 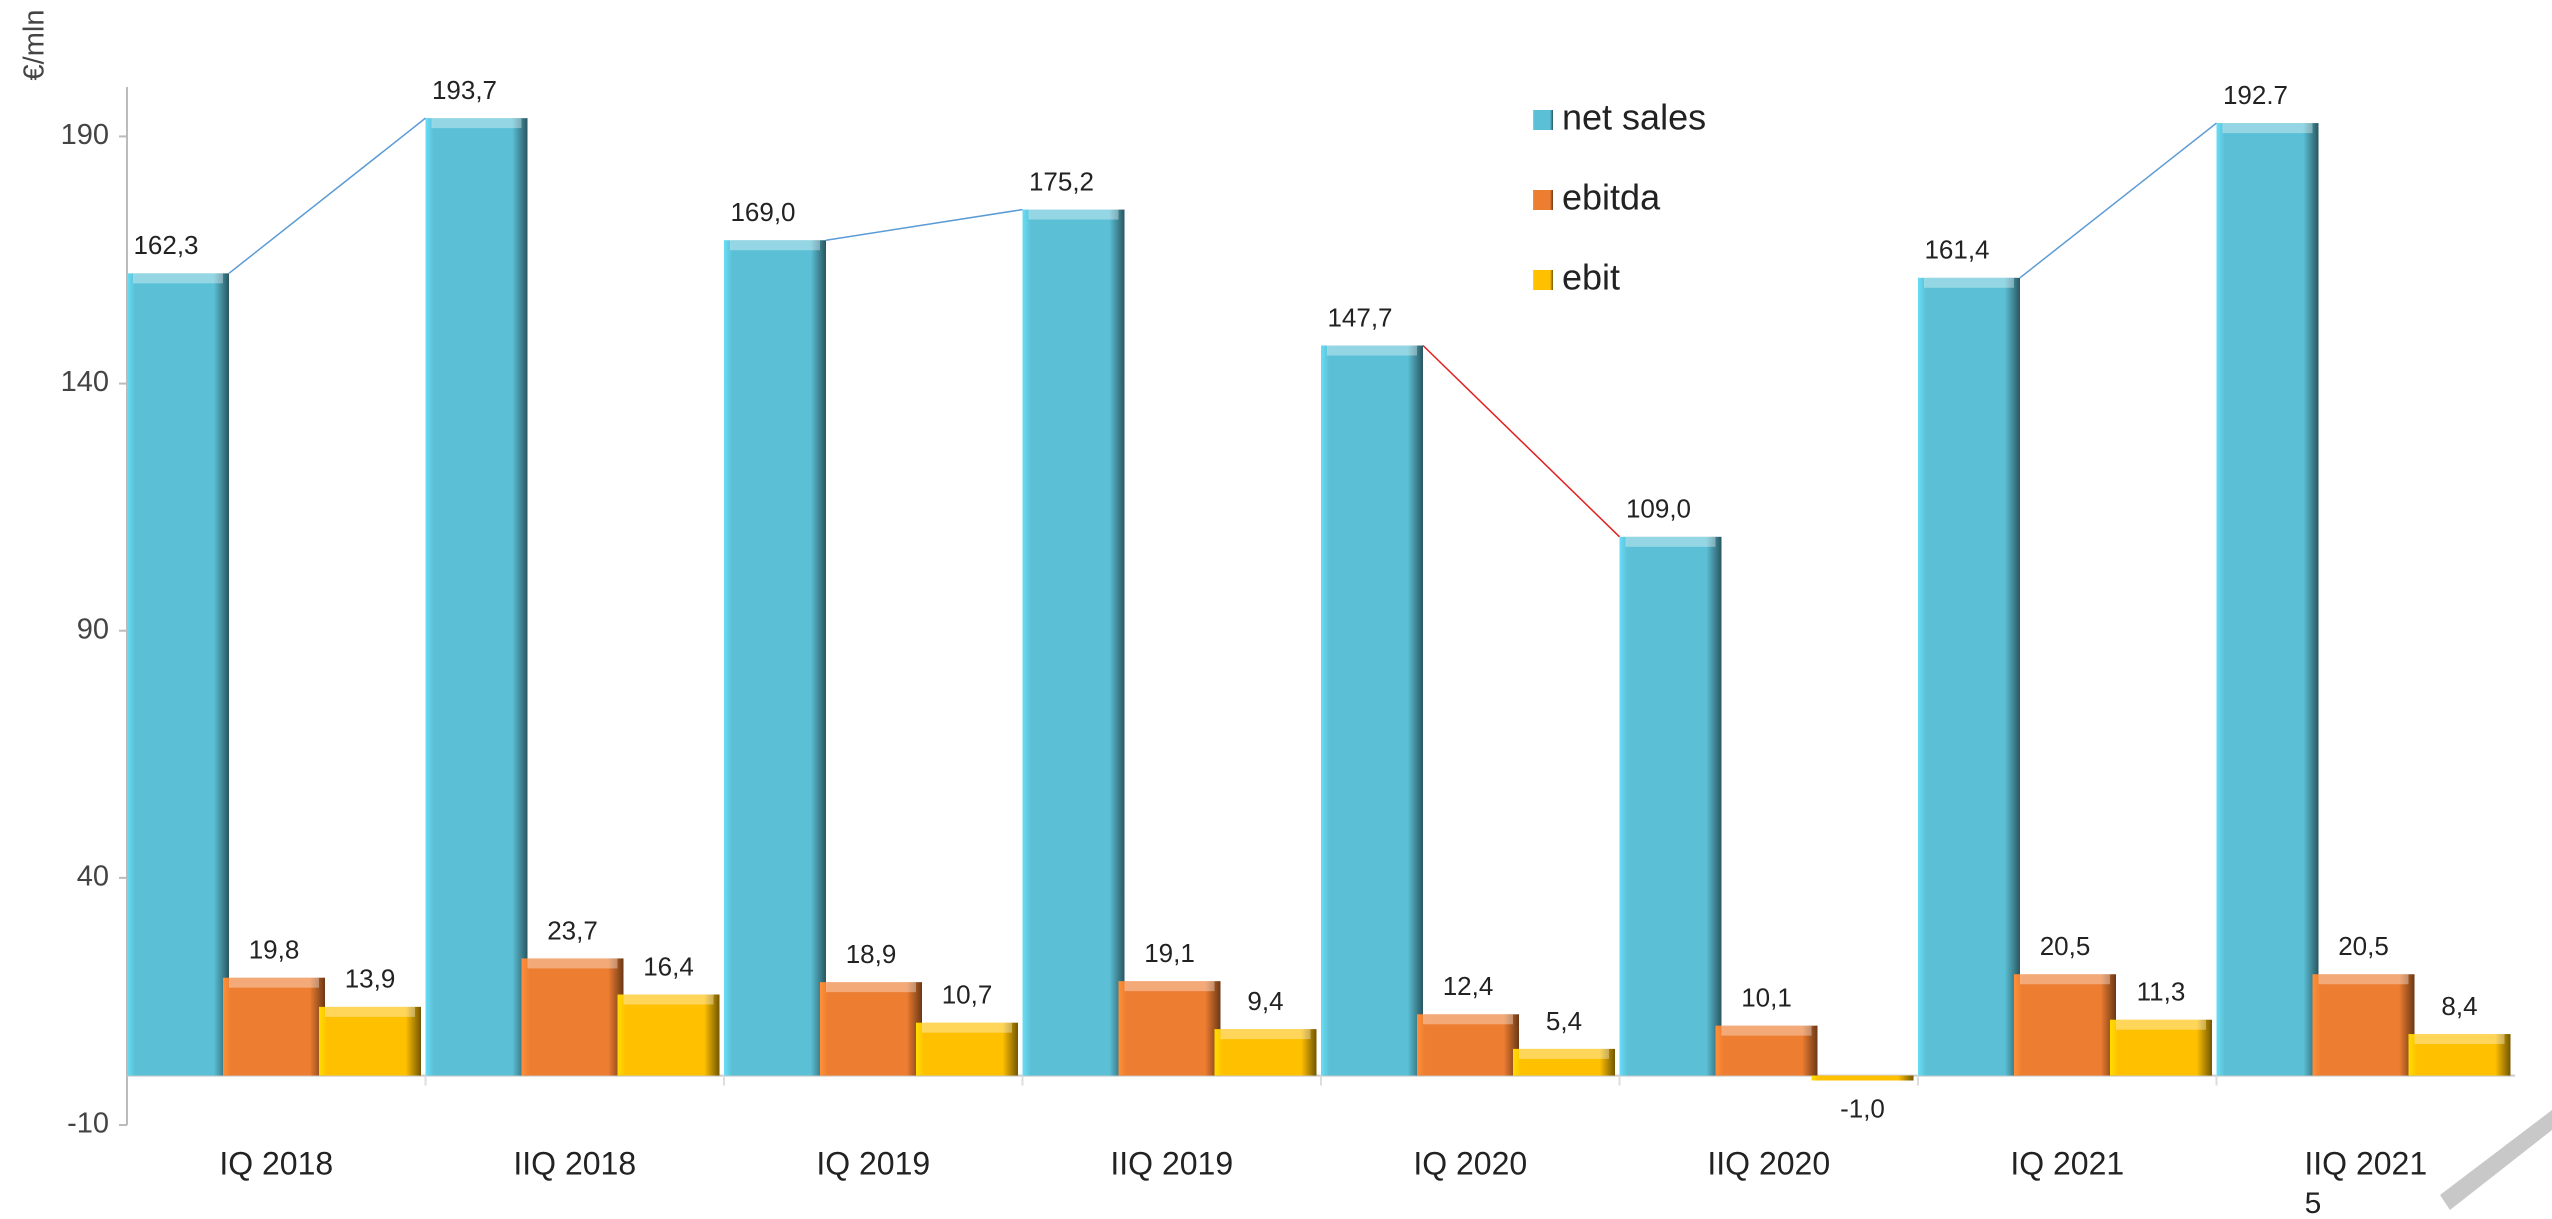 I want to click on value-label: 5,4, so click(x=1564, y=1021).